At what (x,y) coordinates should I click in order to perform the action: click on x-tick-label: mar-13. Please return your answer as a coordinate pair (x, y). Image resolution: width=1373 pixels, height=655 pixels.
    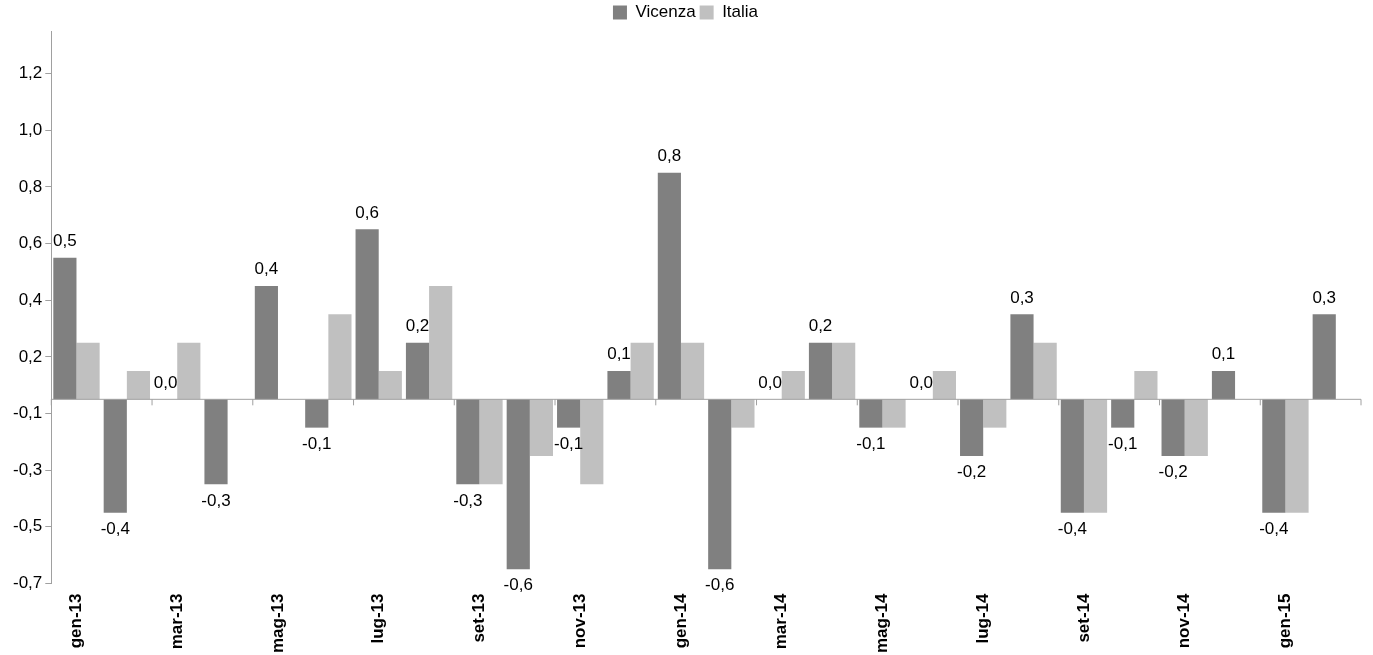
    Looking at the image, I should click on (176, 621).